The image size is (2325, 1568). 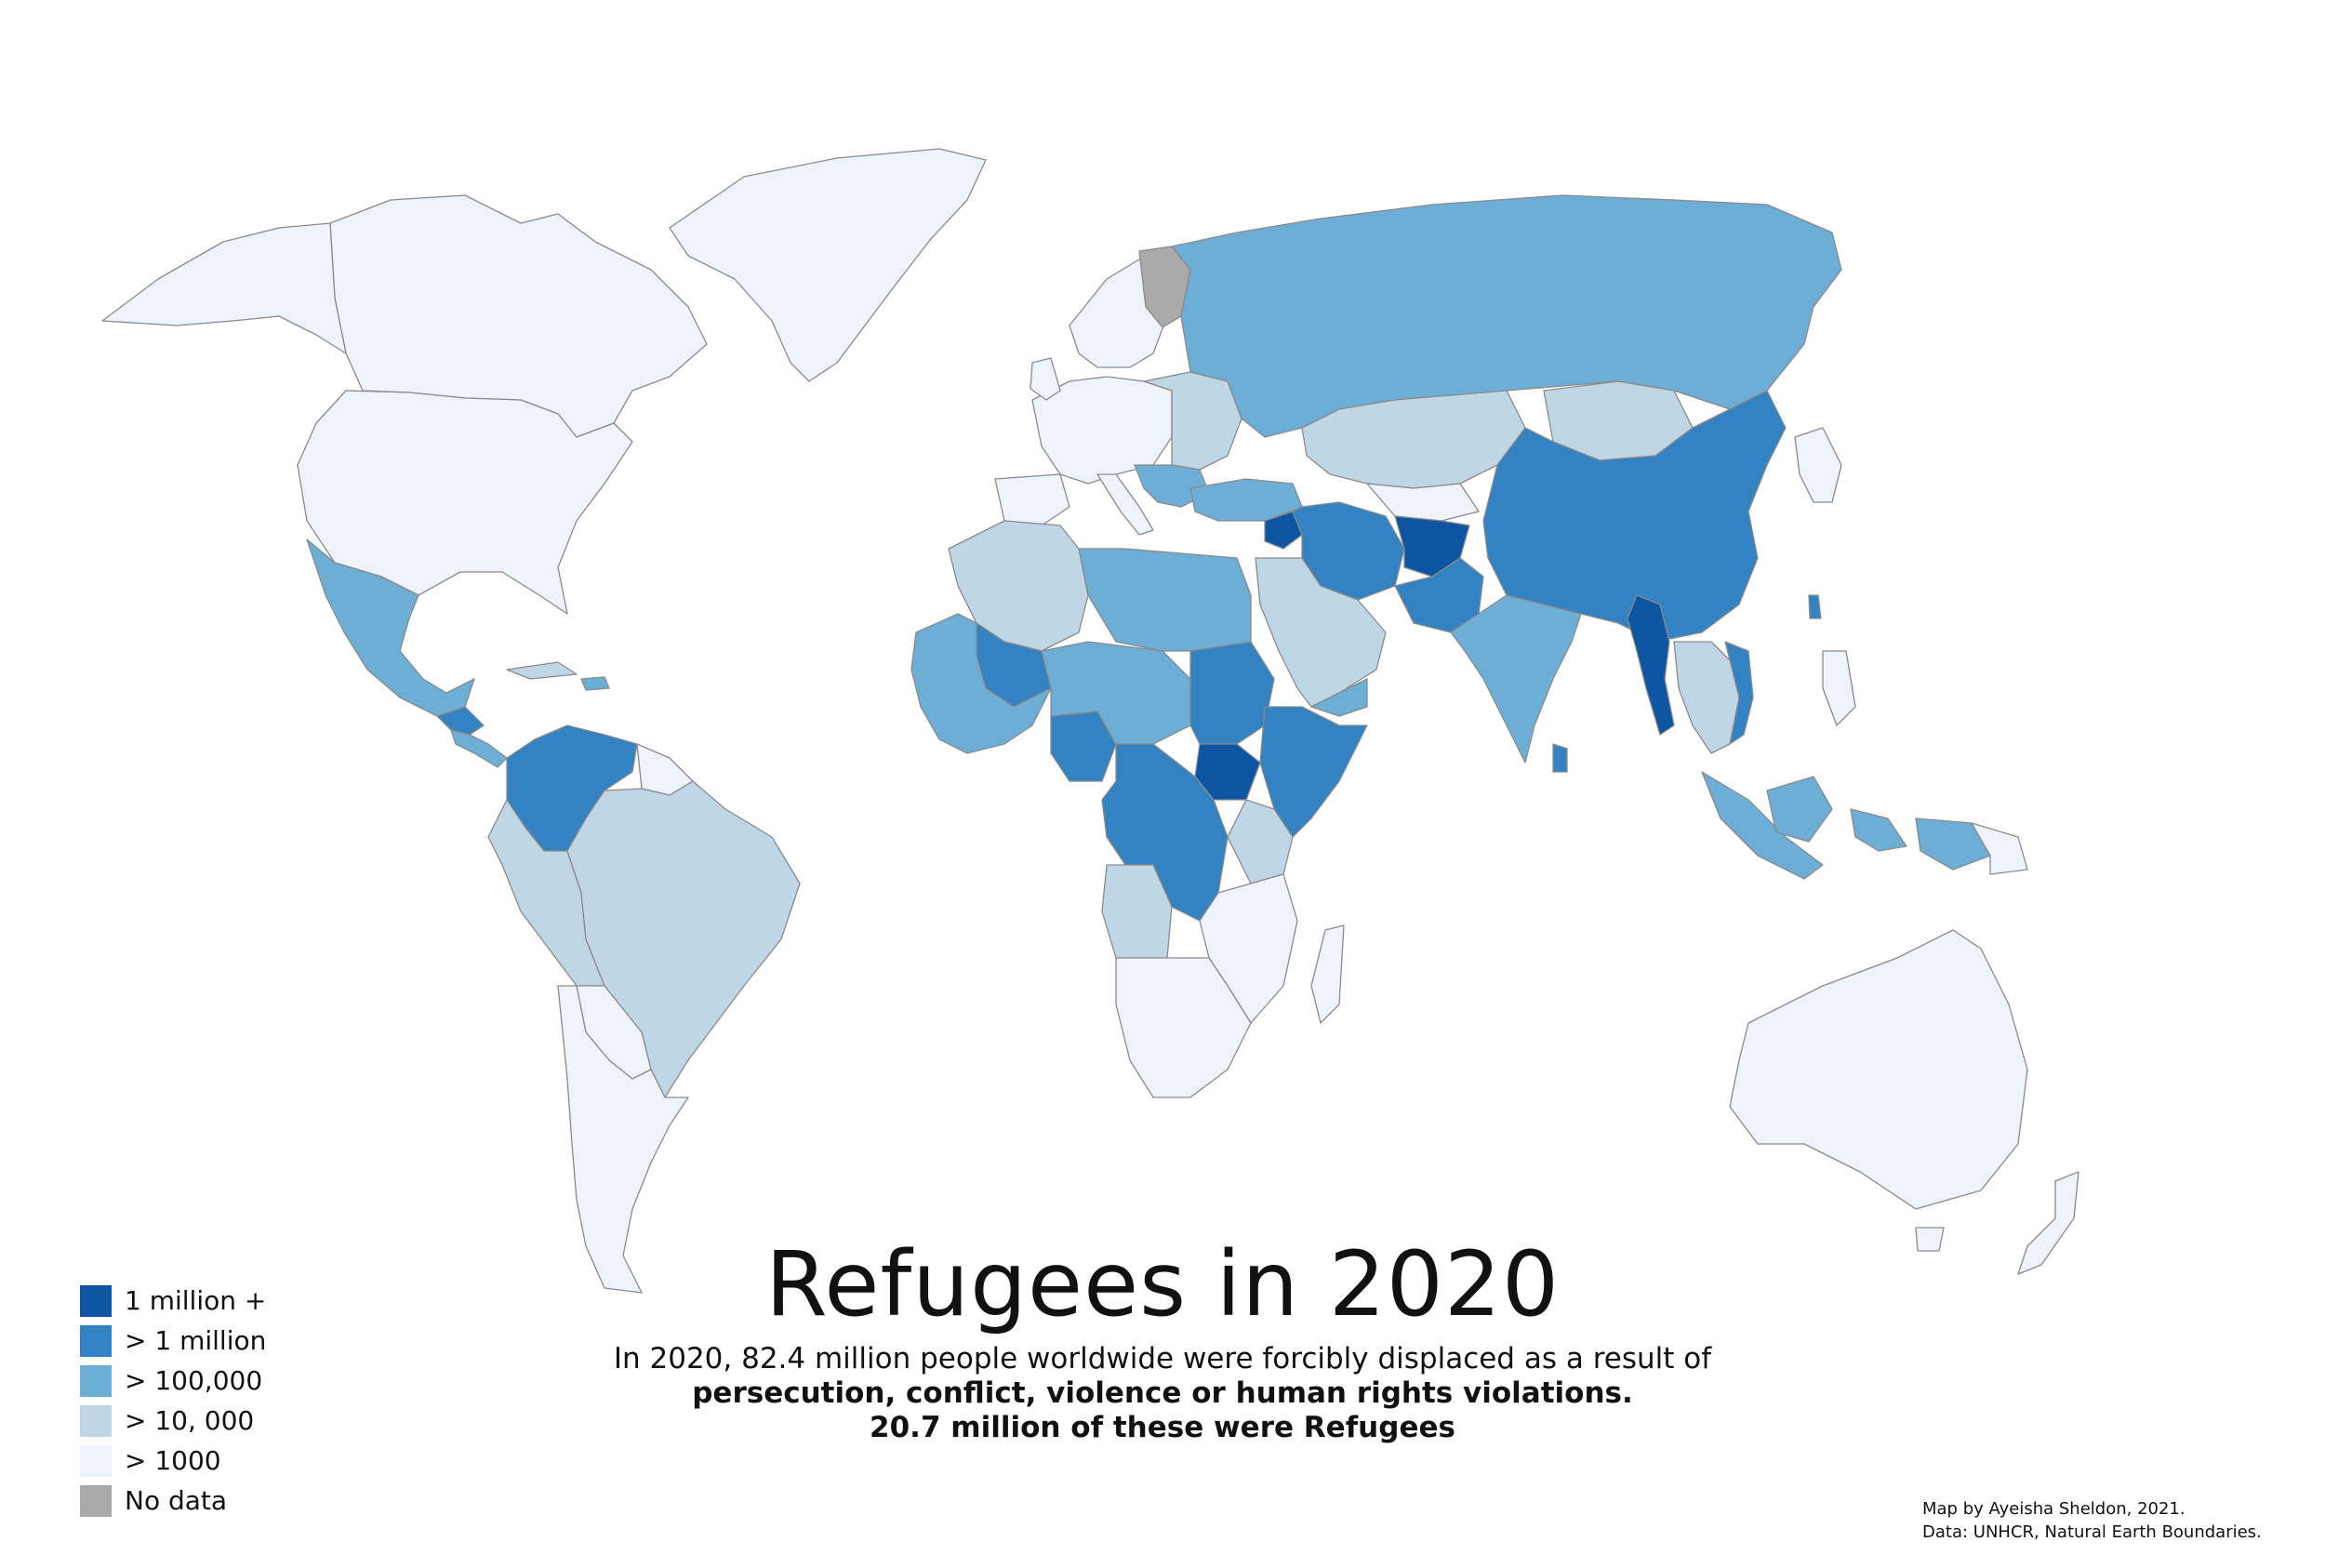 I want to click on alaska, so click(x=224, y=288).